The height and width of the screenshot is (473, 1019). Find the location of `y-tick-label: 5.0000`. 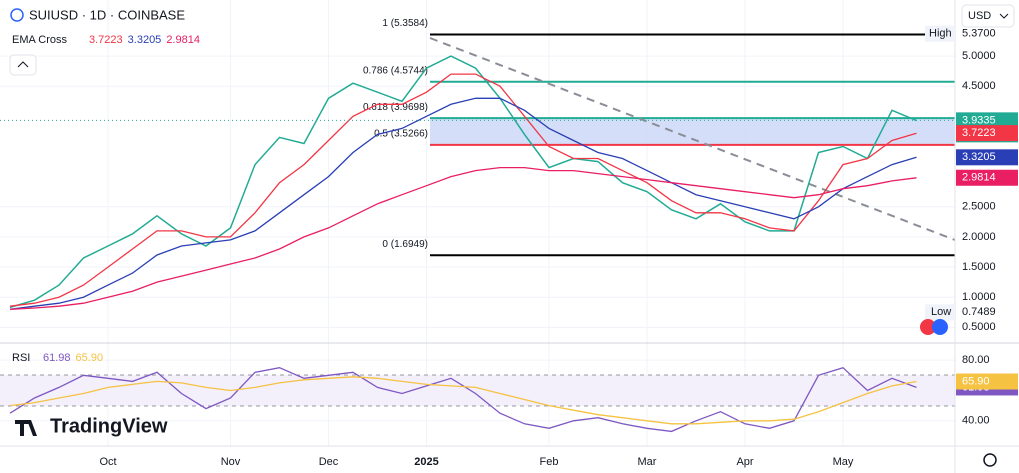

y-tick-label: 5.0000 is located at coordinates (979, 56).